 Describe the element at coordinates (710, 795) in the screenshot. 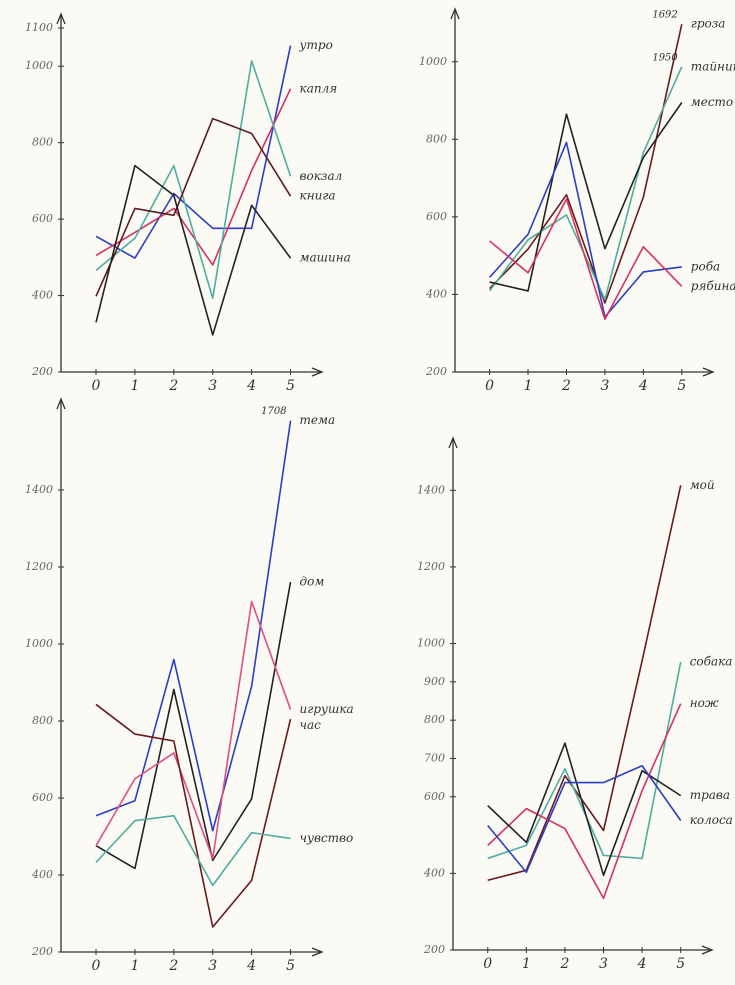

I see `series-label: трава` at that location.